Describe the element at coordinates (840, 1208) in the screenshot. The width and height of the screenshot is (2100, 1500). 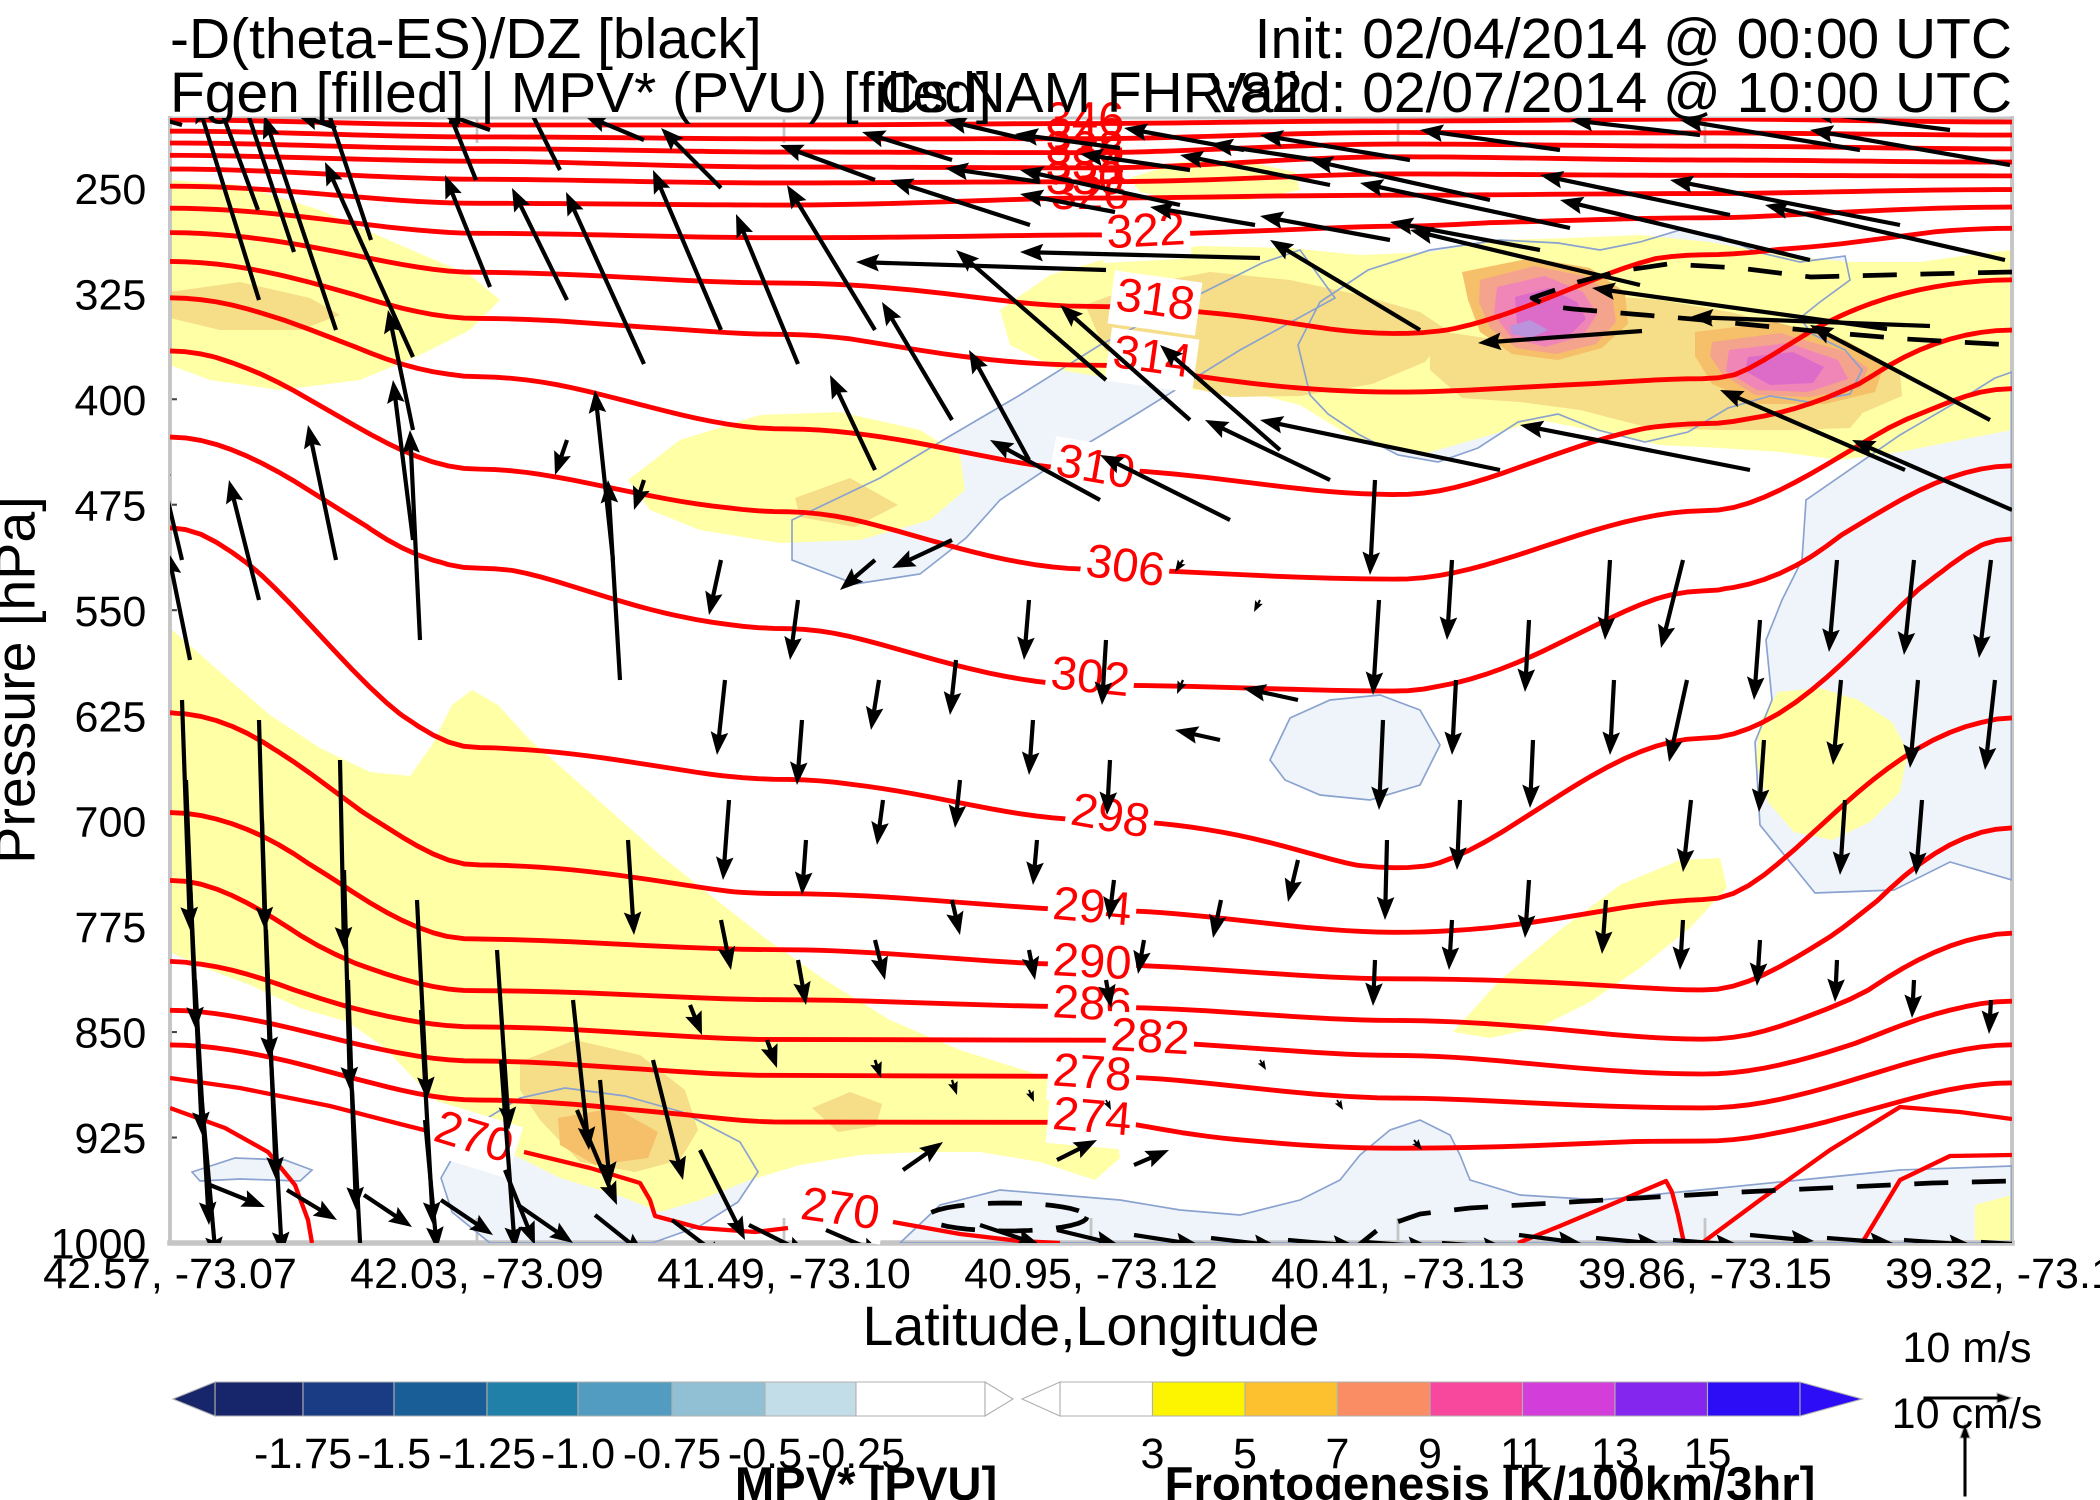
I see `svg-text: 270` at that location.